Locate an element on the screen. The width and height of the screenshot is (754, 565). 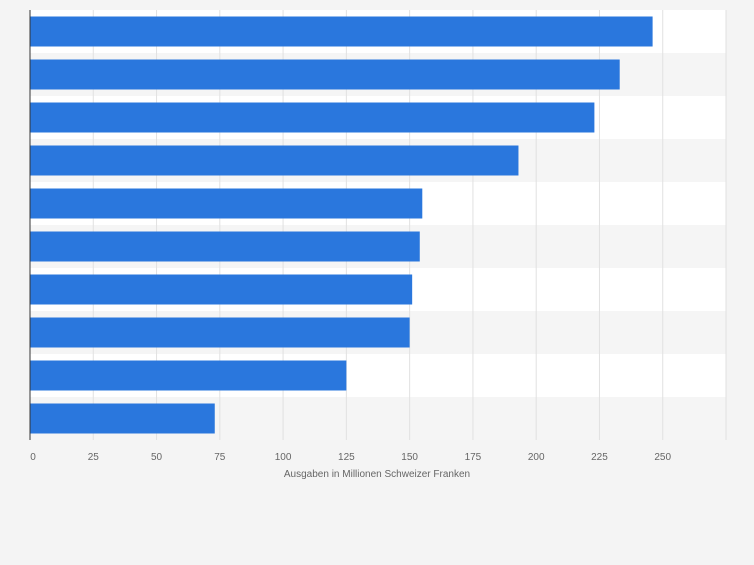
x-tick-label: 50 is located at coordinates (157, 457).